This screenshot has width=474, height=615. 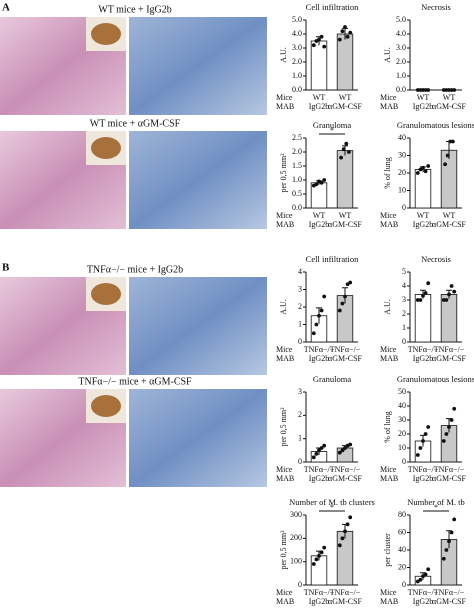 I want to click on y-tick-label: 30, so click(x=402, y=154).